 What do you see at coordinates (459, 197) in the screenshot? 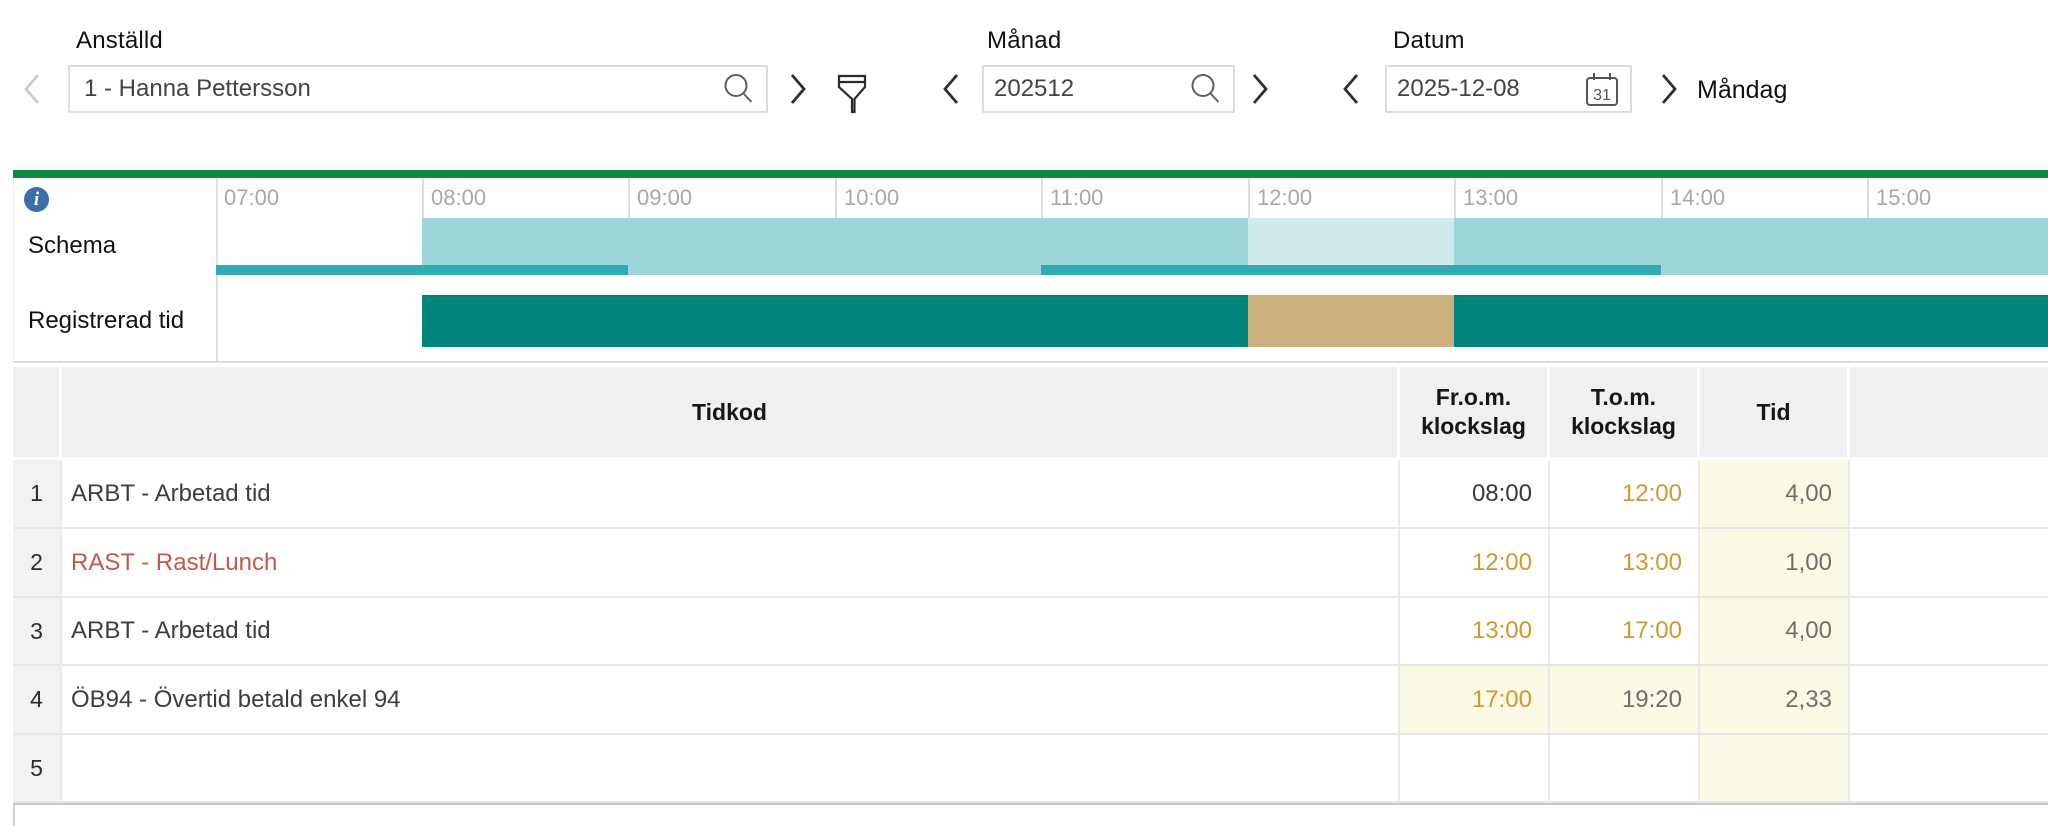
I see `hour-label: 08:00` at bounding box center [459, 197].